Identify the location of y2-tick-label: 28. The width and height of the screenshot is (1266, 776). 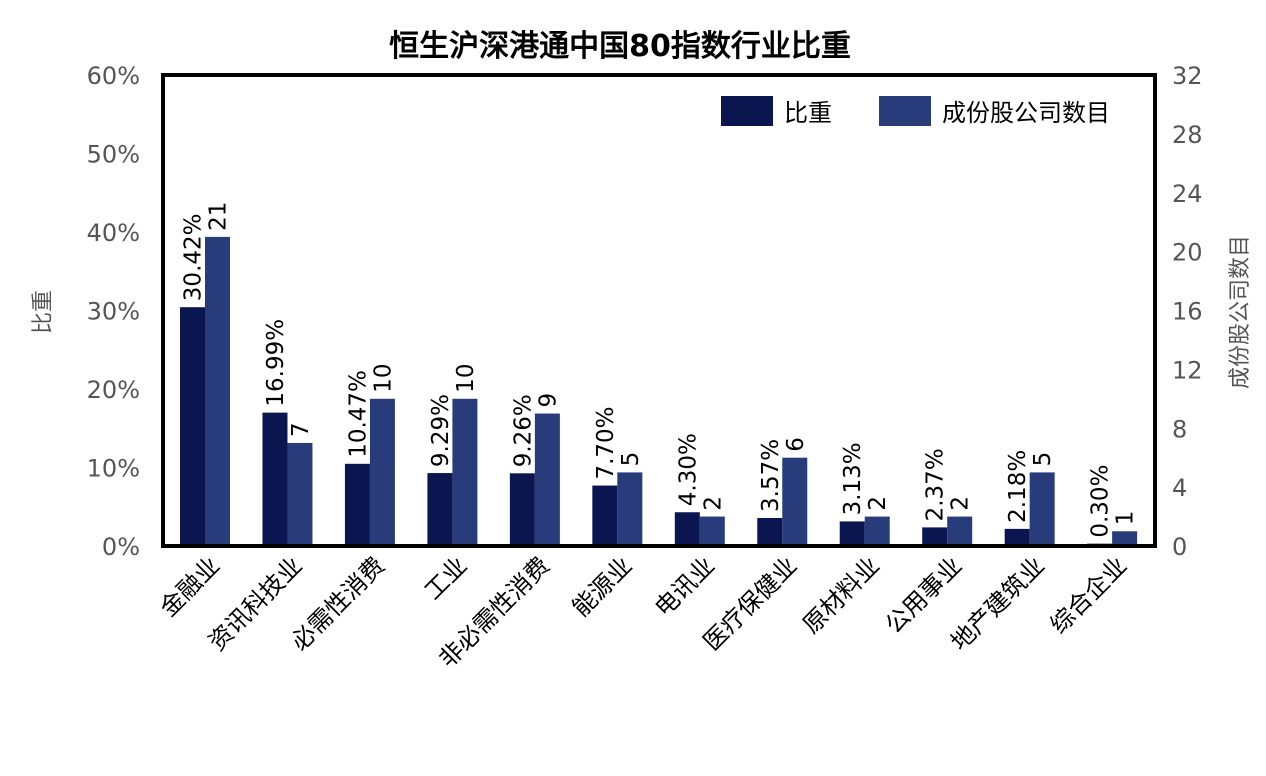
(1187, 135).